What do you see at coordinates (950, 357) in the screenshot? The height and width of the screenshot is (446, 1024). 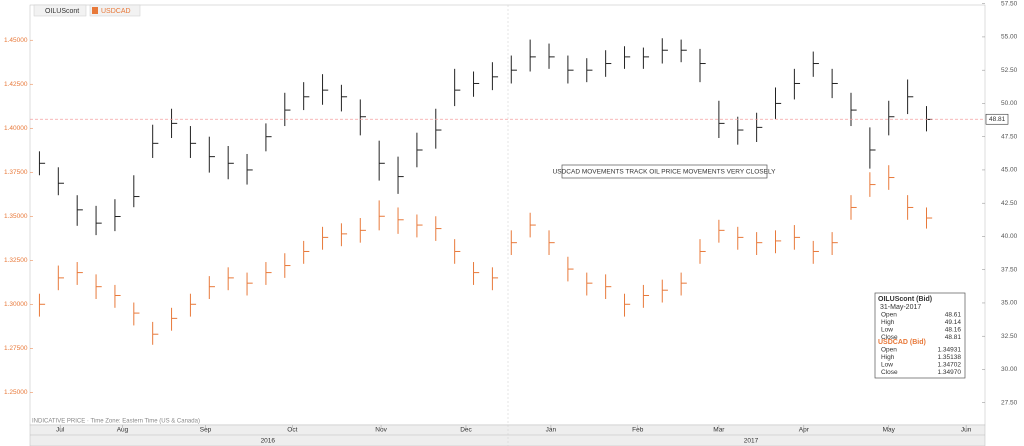 I see `info-value: 1.35138` at bounding box center [950, 357].